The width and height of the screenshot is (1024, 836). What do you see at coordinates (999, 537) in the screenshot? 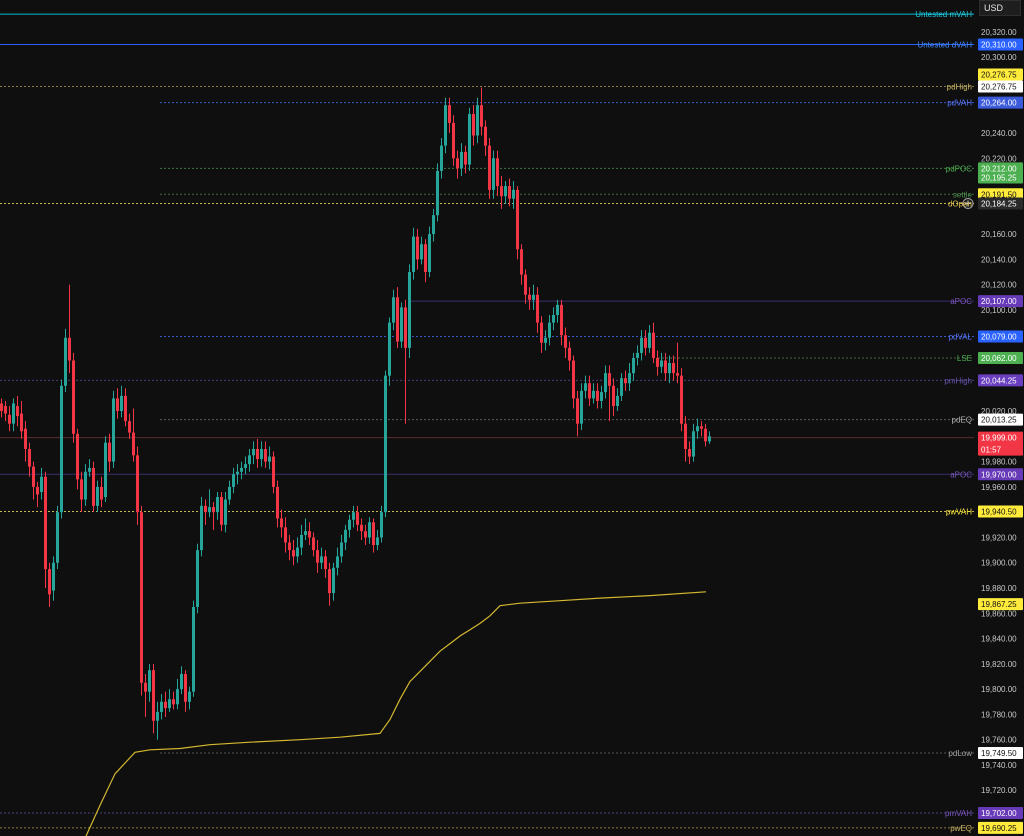
I see `price-tick-label: 19,920.00` at bounding box center [999, 537].